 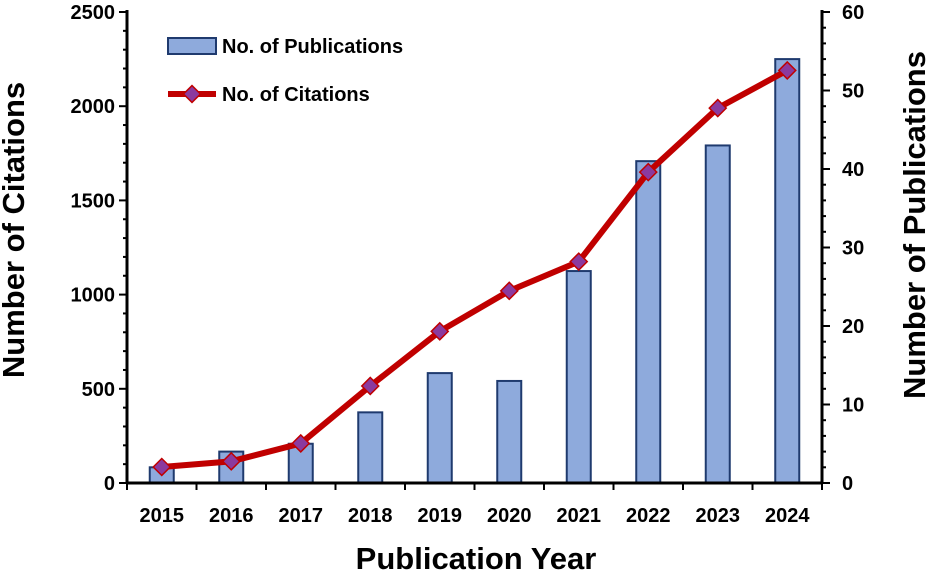 What do you see at coordinates (439, 428) in the screenshot?
I see `bar-2019` at bounding box center [439, 428].